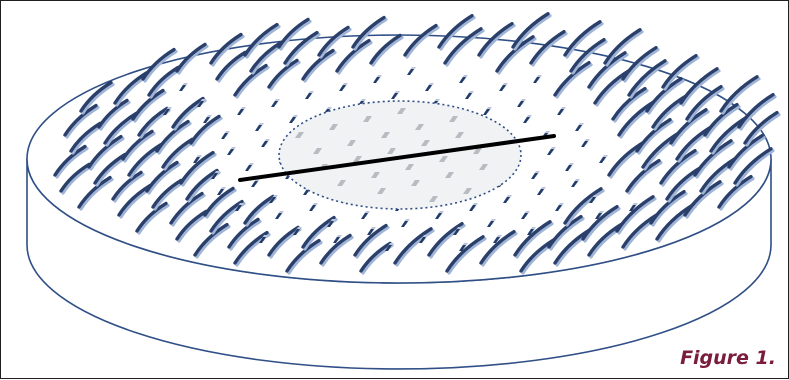  I want to click on figure-caption: Figure 1., so click(728, 358).